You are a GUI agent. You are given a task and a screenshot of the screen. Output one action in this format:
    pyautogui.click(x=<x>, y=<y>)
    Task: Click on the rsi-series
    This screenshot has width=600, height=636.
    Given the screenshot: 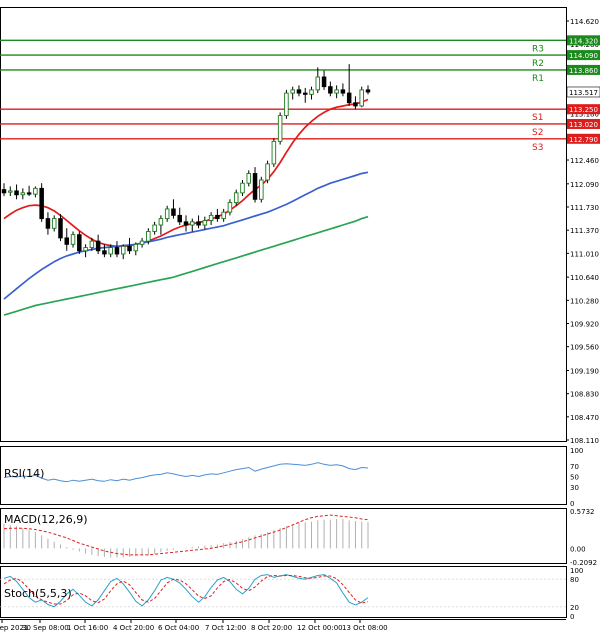 What is the action you would take?
    pyautogui.click(x=186, y=472)
    